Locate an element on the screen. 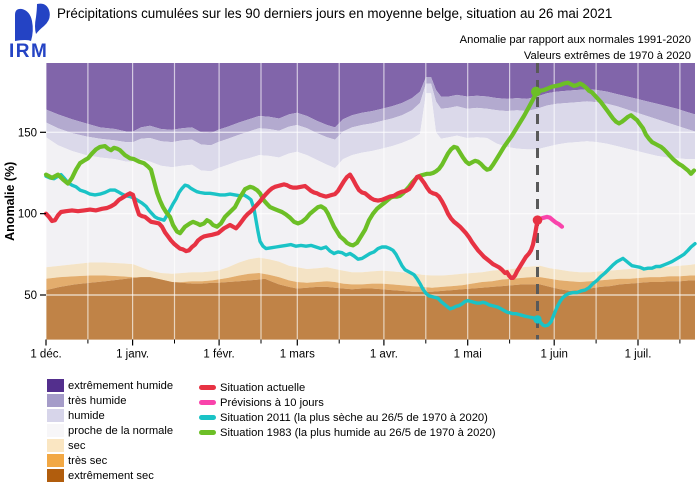 This screenshot has height=490, width=700. irm-logo-text: IRM is located at coordinates (28, 50).